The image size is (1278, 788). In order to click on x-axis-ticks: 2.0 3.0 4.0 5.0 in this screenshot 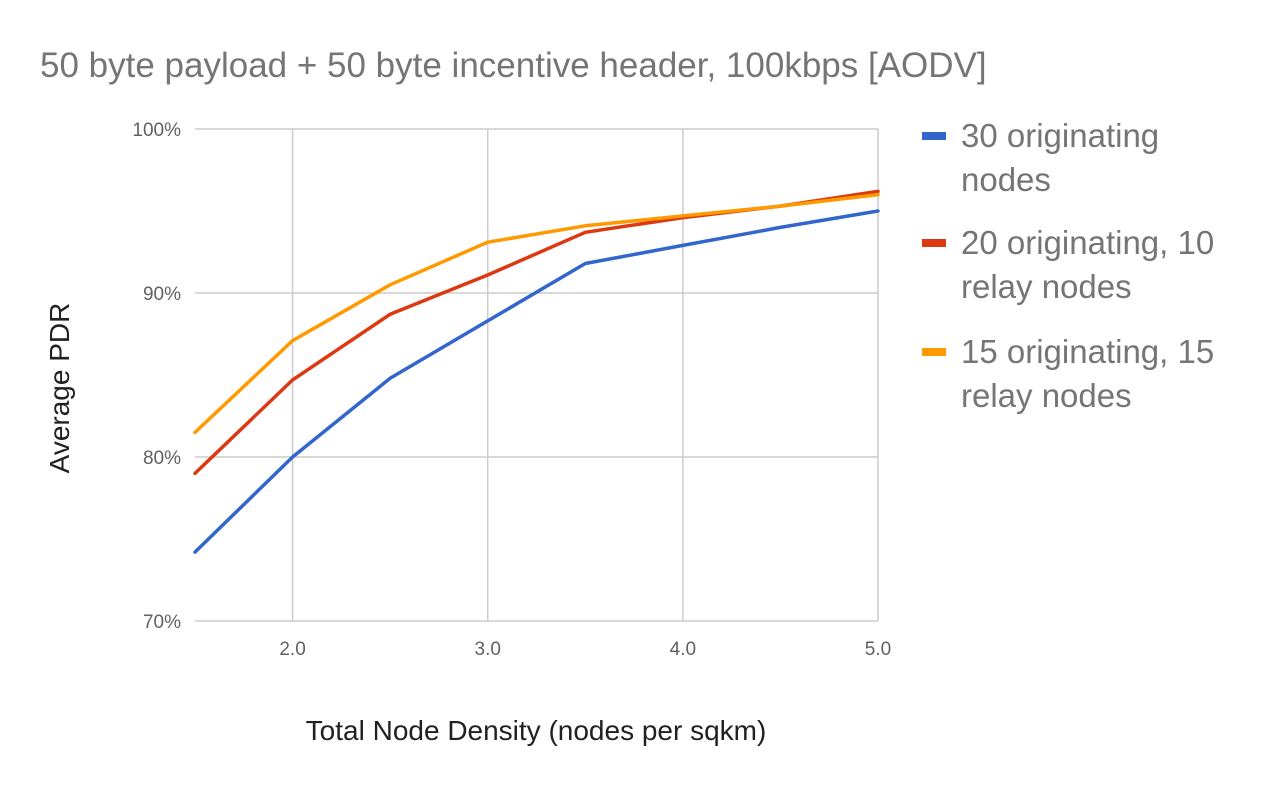, I will do `click(585, 649)`.